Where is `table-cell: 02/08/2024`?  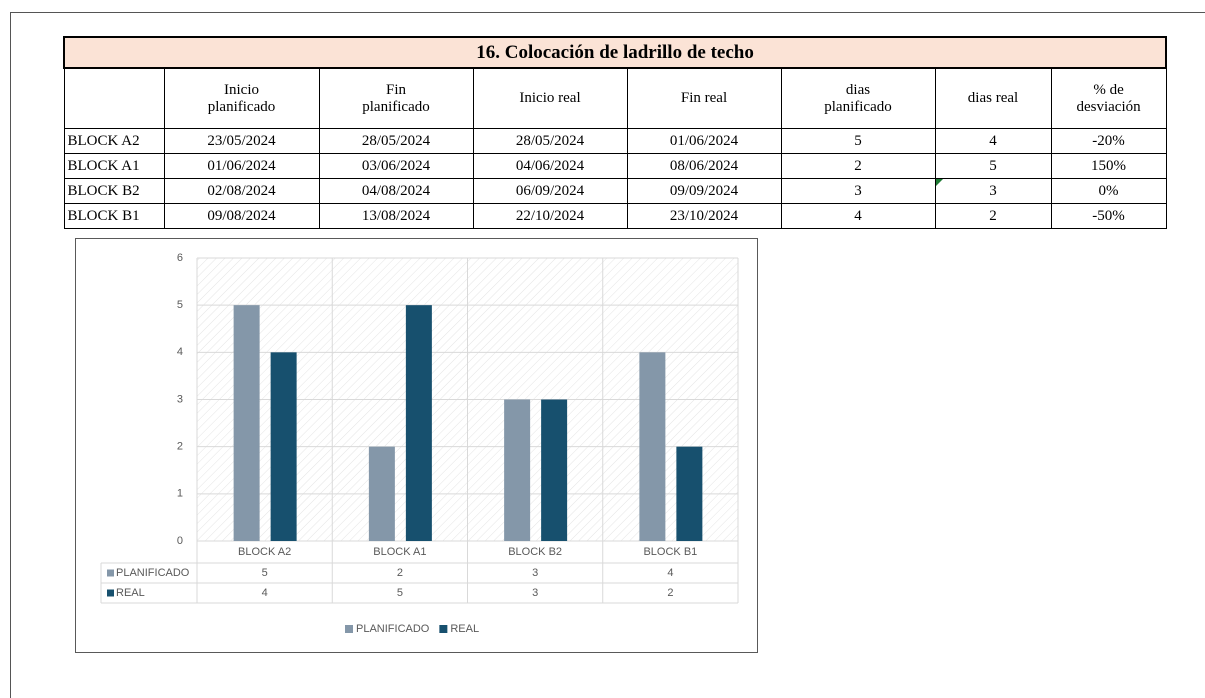
table-cell: 02/08/2024 is located at coordinates (241, 191).